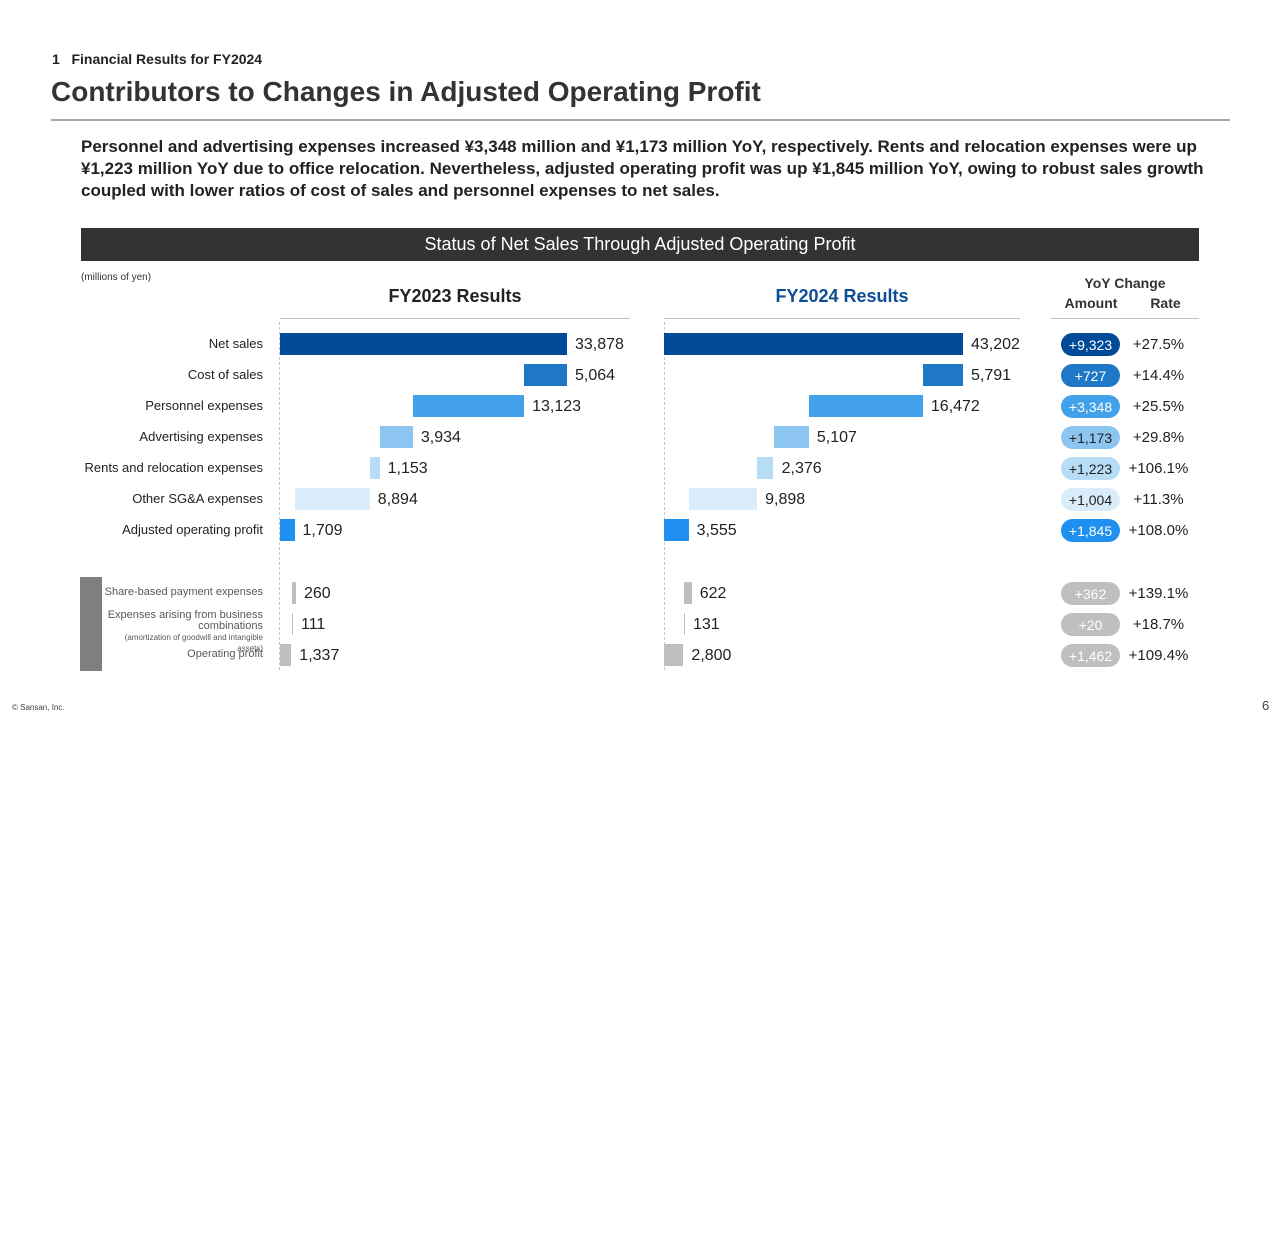 This screenshot has height=1239, width=1280. What do you see at coordinates (1158, 375) in the screenshot?
I see `yoy-rate-cost-of-sales: +14.4%` at bounding box center [1158, 375].